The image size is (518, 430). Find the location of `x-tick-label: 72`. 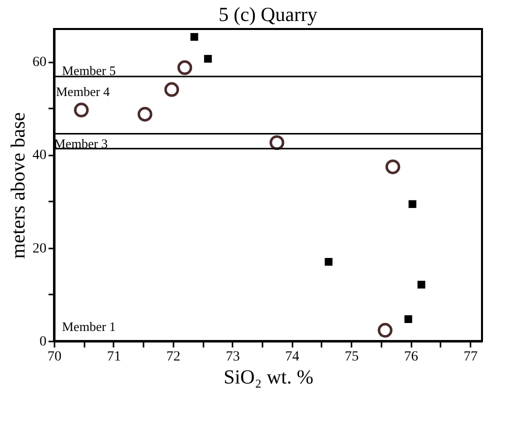

x-tick-label: 72 is located at coordinates (173, 357).